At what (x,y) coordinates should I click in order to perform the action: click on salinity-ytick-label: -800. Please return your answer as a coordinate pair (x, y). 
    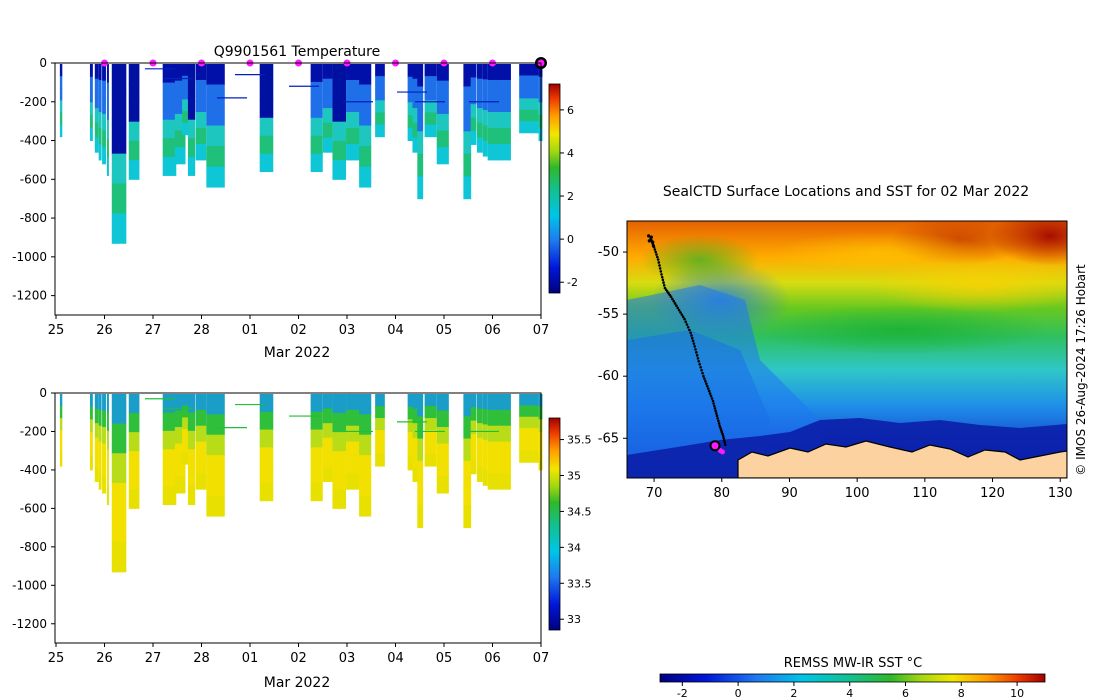
    Looking at the image, I should click on (33, 547).